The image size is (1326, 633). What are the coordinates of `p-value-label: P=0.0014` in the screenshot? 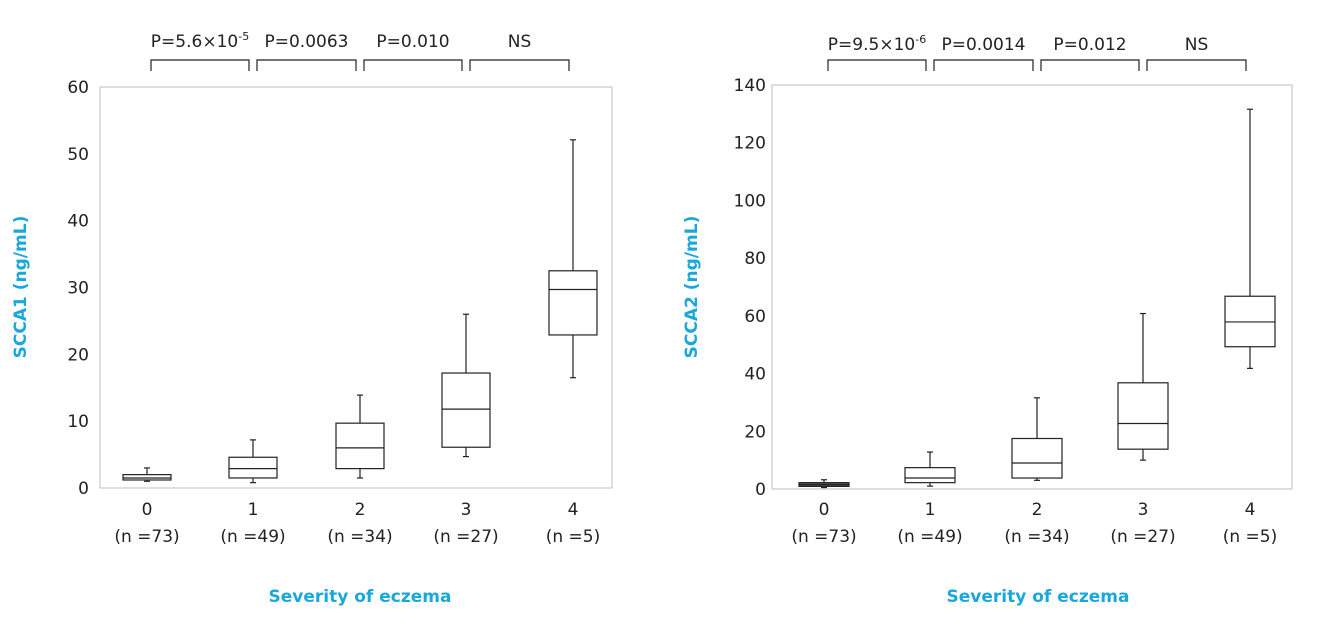 It's located at (984, 45).